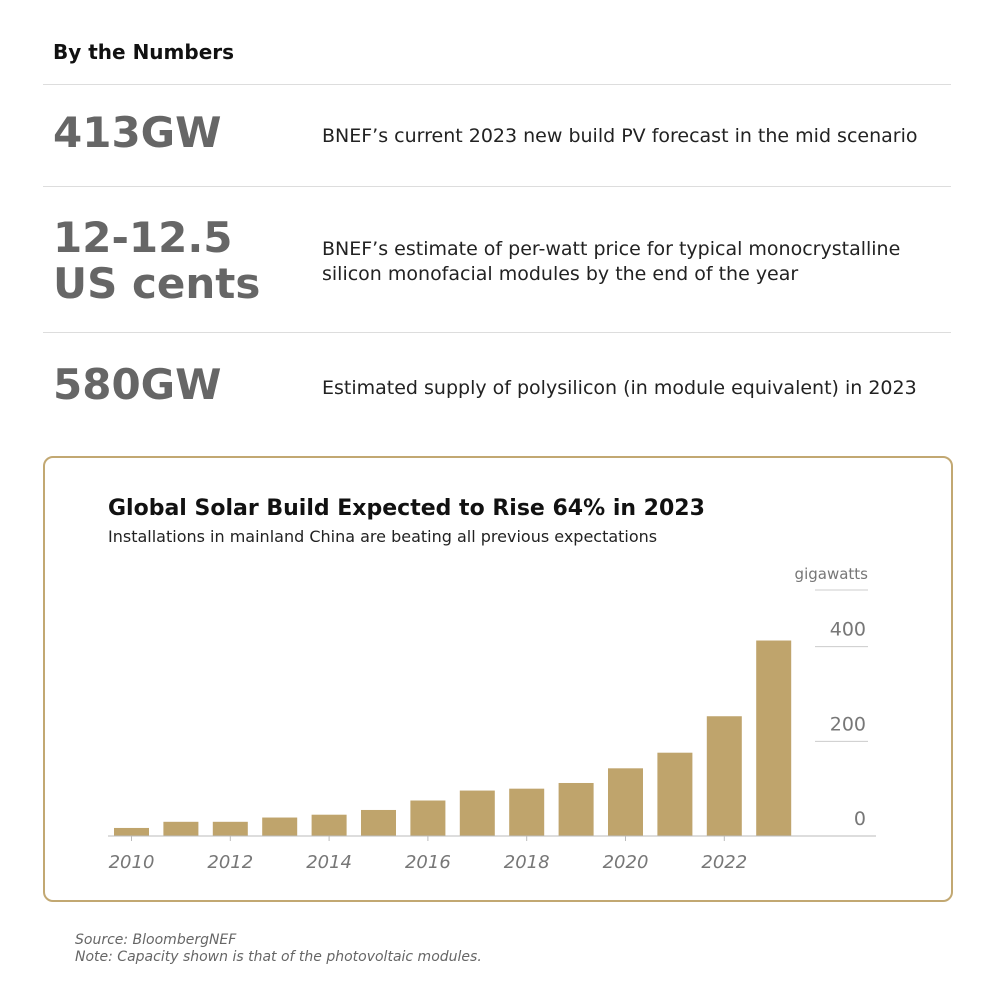  Describe the element at coordinates (143, 237) in the screenshot. I see `stat-value-line: 12-12.5` at that location.